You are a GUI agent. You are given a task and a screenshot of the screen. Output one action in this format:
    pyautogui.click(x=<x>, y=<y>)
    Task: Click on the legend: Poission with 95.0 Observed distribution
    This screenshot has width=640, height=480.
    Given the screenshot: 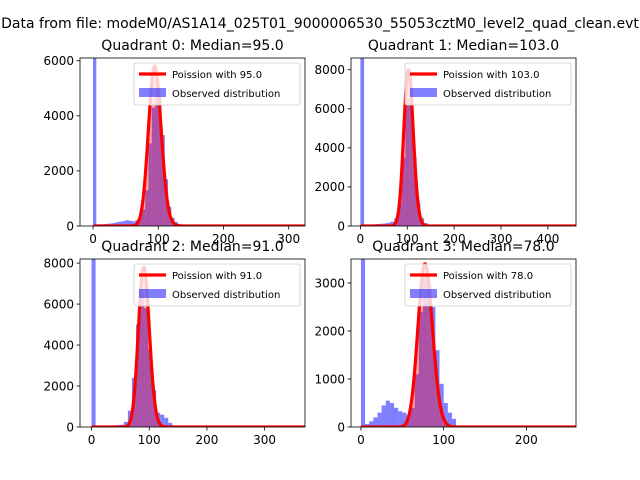 What is the action you would take?
    pyautogui.click(x=217, y=84)
    